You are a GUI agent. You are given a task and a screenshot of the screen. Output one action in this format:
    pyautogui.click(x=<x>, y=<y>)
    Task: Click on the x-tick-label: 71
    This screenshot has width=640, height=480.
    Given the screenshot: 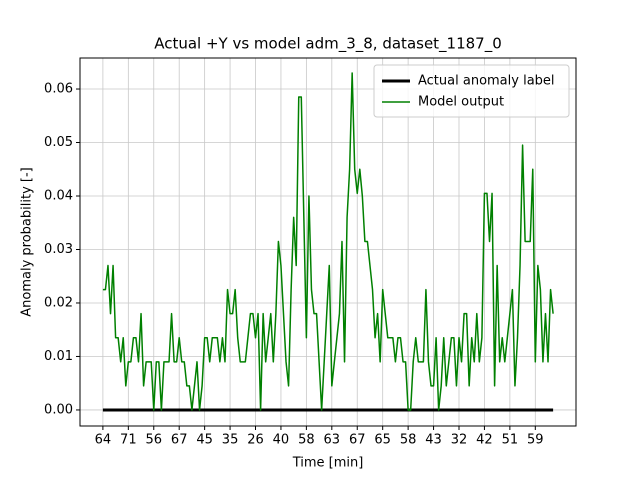 What is the action you would take?
    pyautogui.click(x=128, y=440)
    